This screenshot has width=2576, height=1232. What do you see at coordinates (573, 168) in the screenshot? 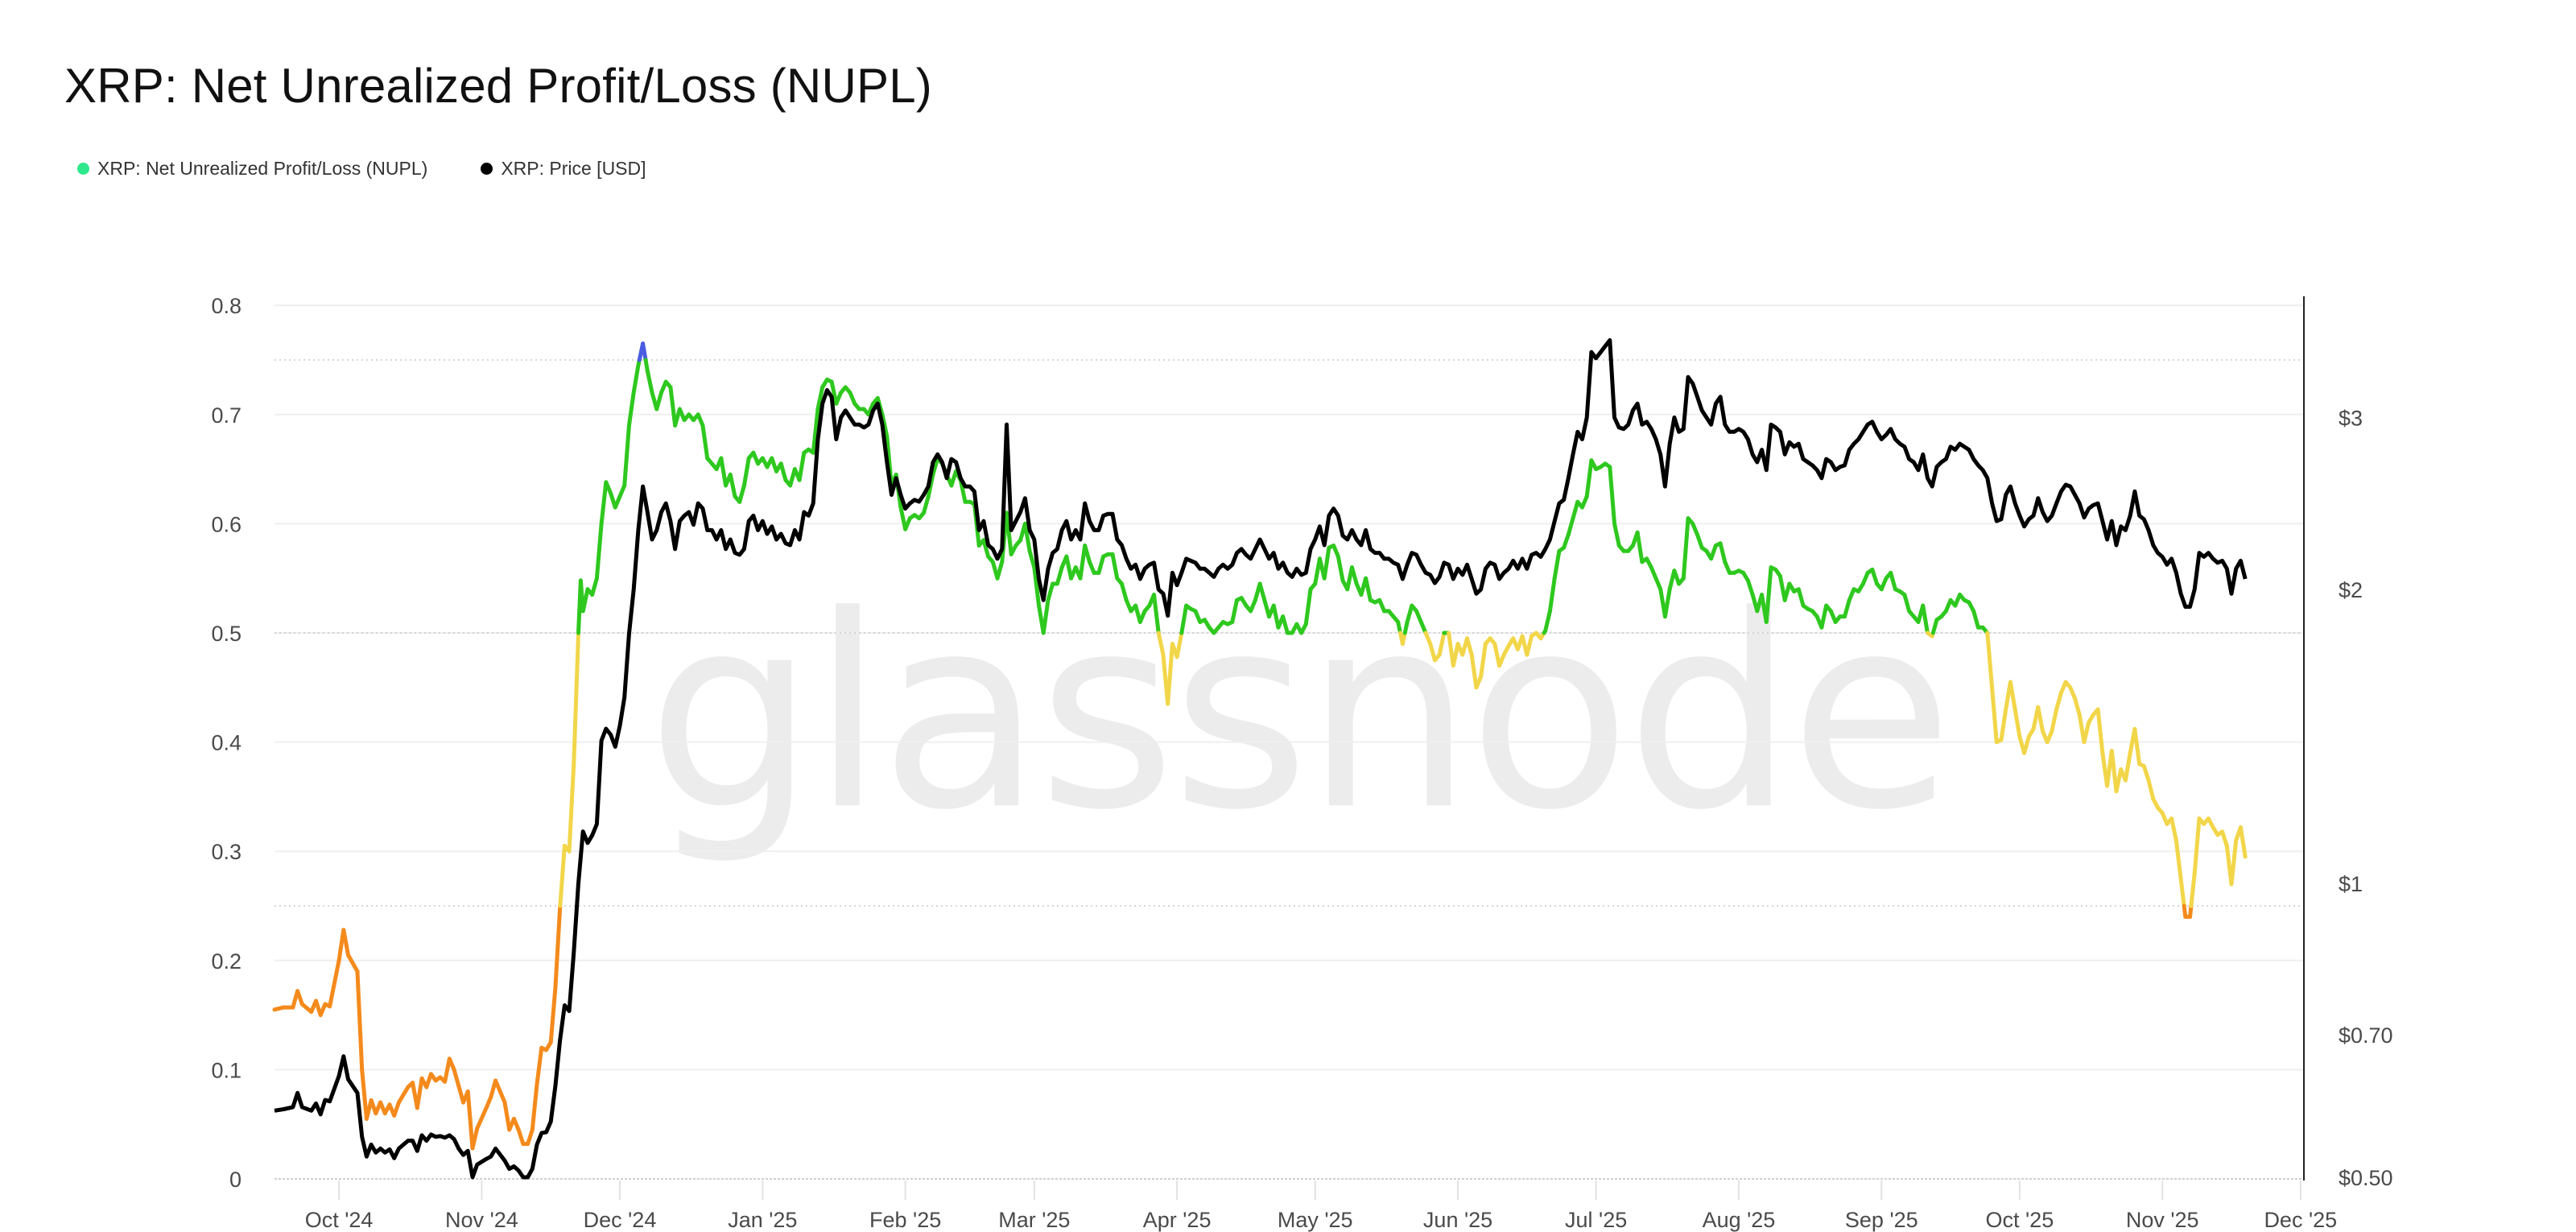
I see `legend-label-price: XRP: Price [USD]` at bounding box center [573, 168].